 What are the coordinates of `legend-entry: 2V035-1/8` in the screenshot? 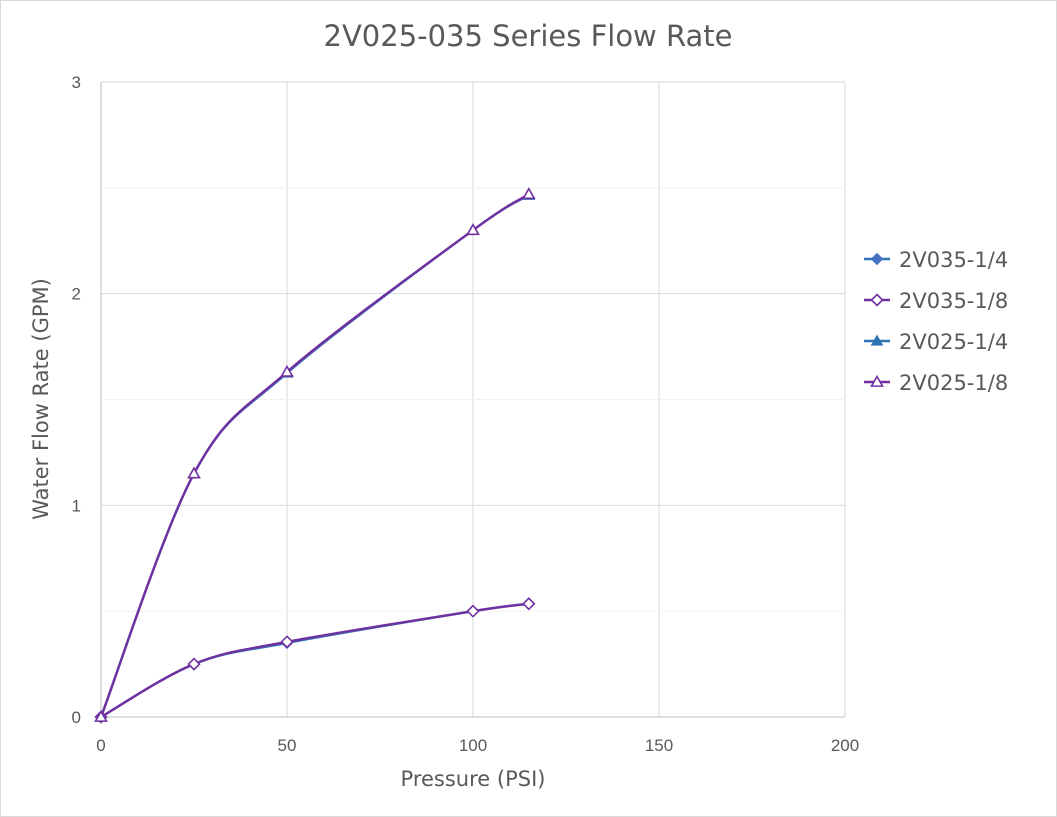 It's located at (936, 301).